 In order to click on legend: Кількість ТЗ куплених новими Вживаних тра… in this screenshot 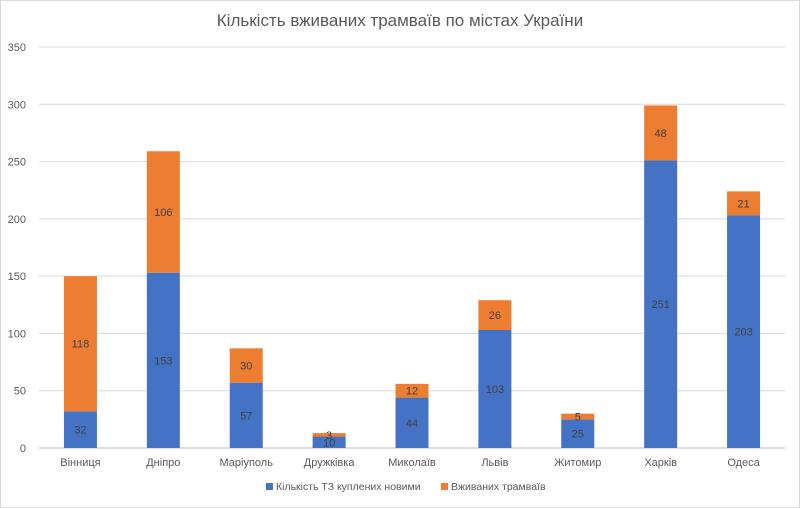, I will do `click(406, 487)`.